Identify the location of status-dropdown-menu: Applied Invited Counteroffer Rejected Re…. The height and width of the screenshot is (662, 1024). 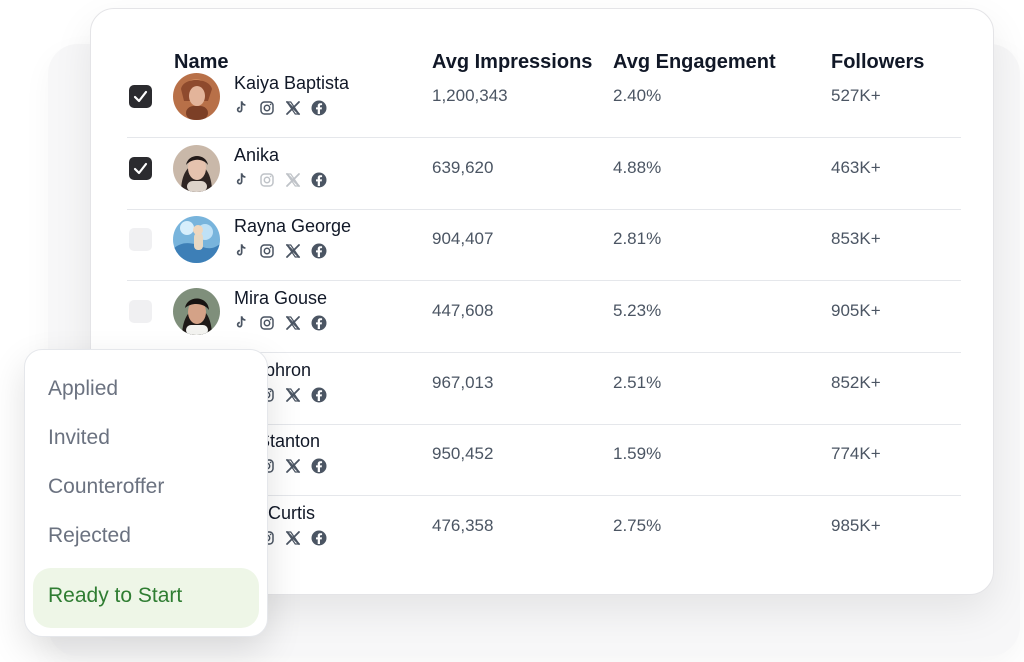
(146, 493).